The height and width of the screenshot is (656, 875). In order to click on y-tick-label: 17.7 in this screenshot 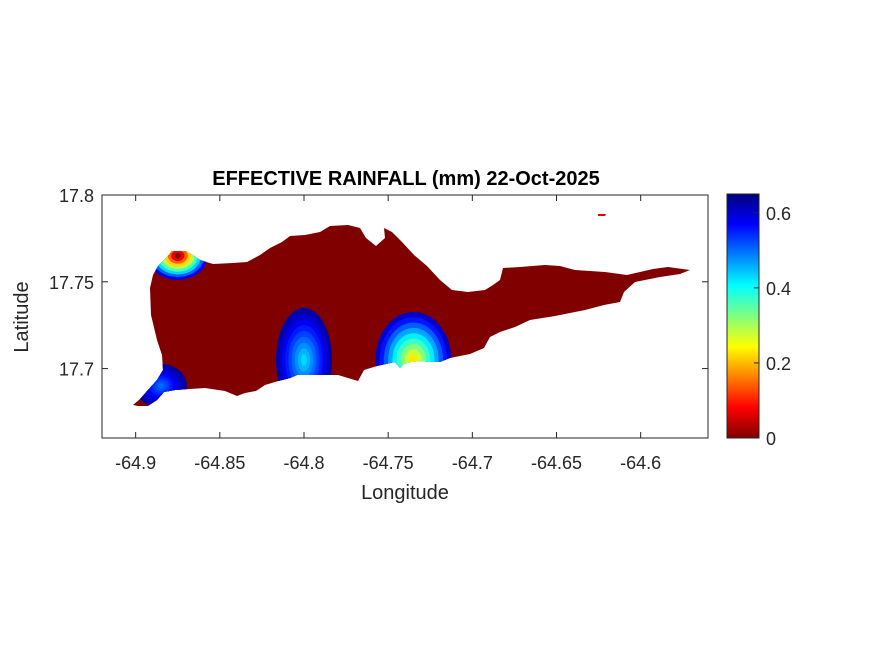, I will do `click(76, 370)`.